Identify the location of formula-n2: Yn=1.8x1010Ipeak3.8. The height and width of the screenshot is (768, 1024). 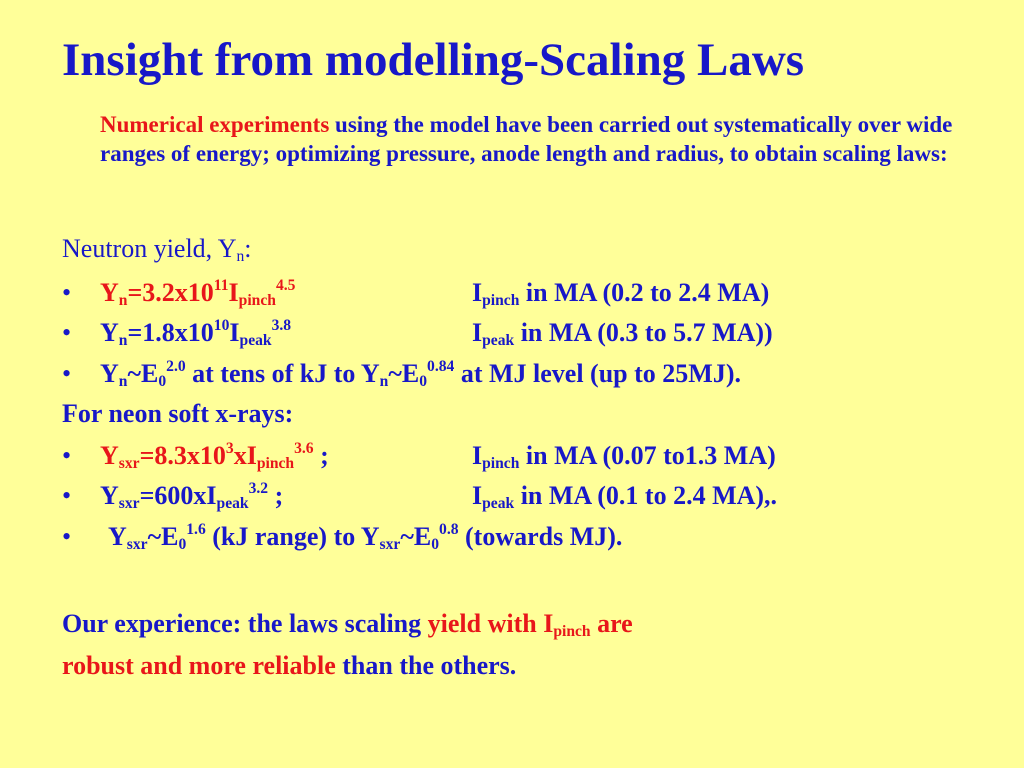
(196, 333).